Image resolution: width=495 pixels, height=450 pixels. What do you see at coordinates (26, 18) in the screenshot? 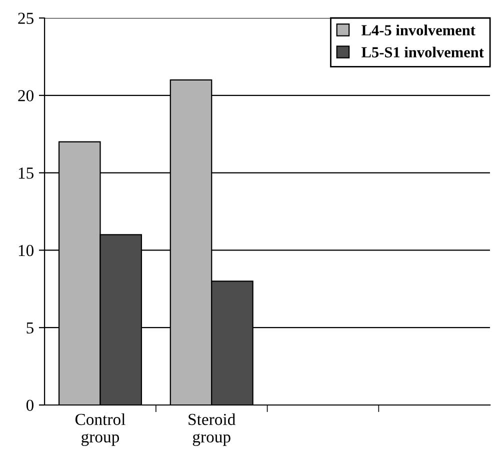
I see `y-tick-label: 25` at bounding box center [26, 18].